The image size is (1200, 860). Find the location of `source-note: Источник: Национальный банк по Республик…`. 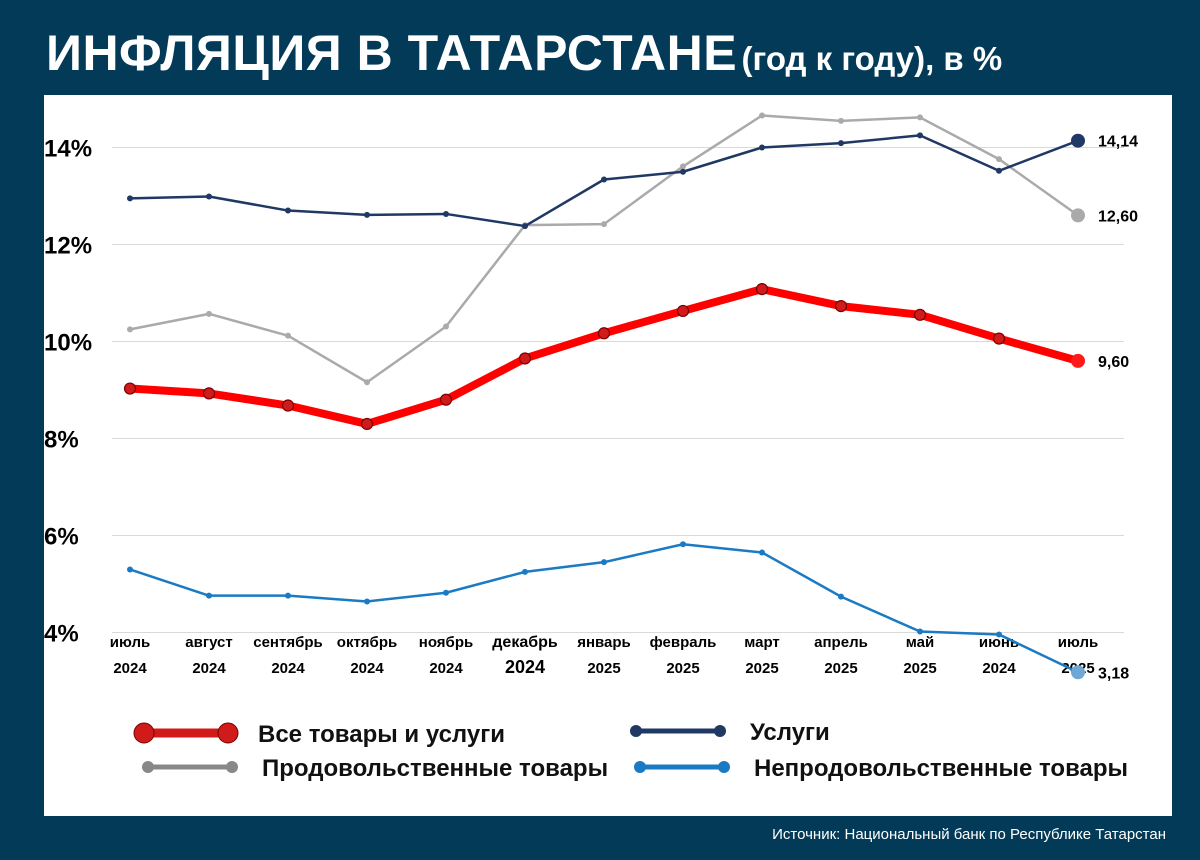

source-note: Источник: Национальный банк по Республик… is located at coordinates (969, 834).